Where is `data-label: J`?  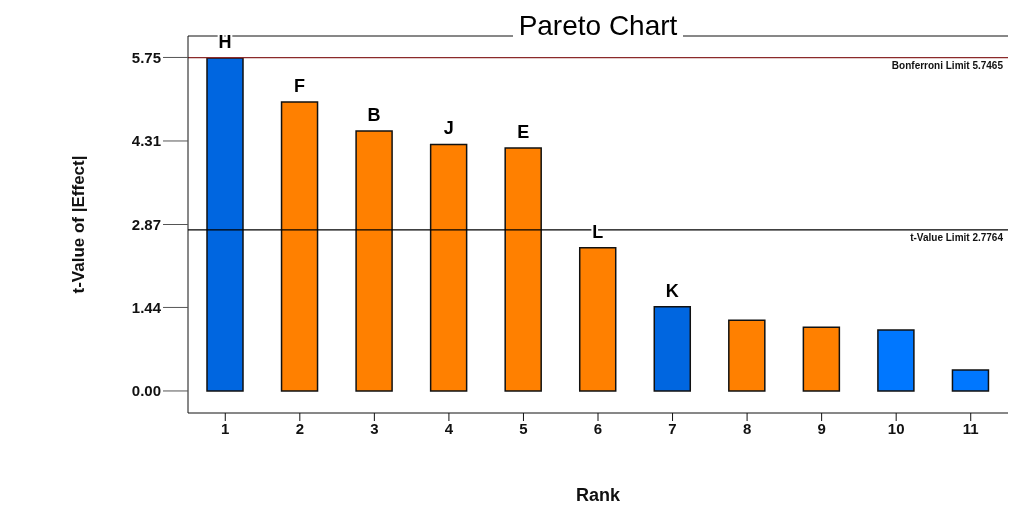
data-label: J is located at coordinates (448, 128).